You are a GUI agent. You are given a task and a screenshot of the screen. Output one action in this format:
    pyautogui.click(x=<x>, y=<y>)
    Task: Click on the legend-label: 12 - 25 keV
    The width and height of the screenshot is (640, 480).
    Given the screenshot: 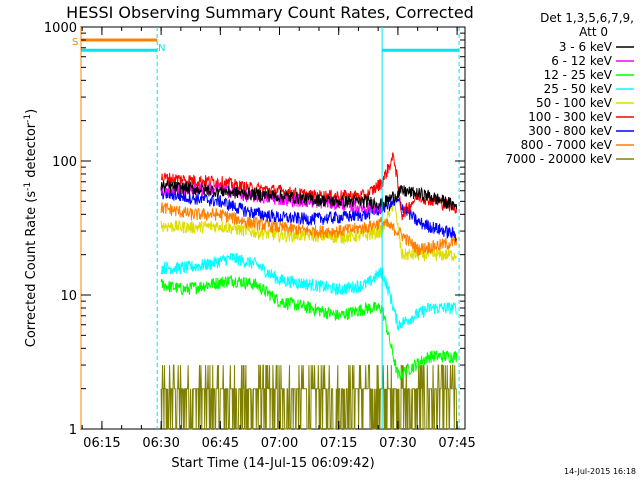 What is the action you would take?
    pyautogui.click(x=578, y=75)
    